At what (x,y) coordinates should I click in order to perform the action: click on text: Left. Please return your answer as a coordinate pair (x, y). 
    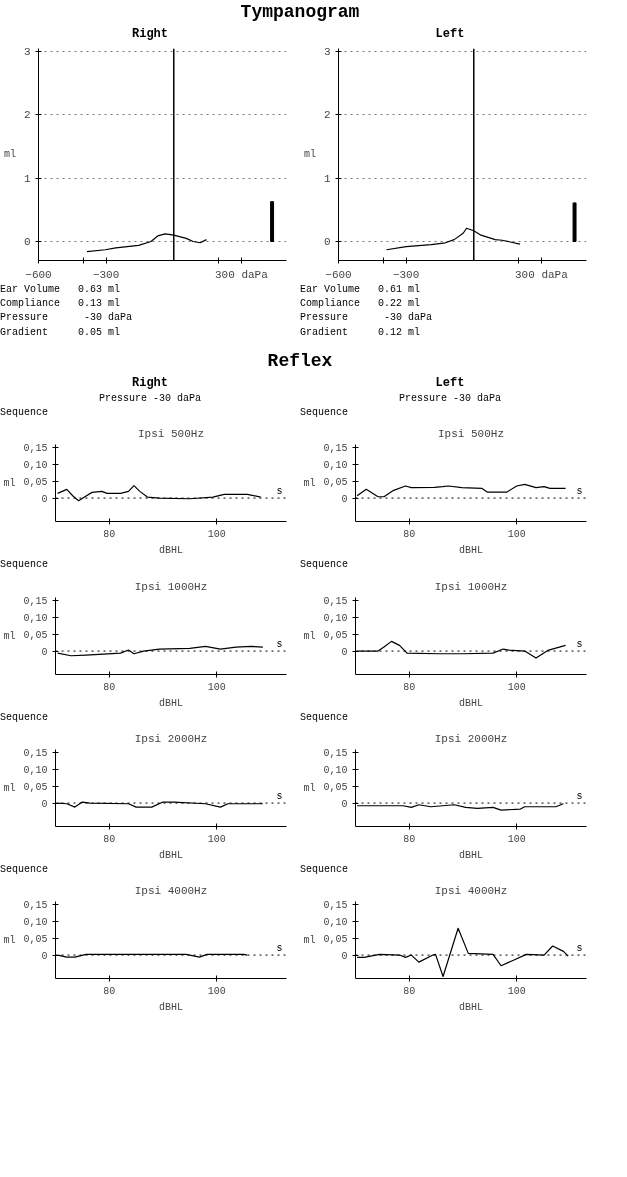
    Looking at the image, I should click on (450, 383).